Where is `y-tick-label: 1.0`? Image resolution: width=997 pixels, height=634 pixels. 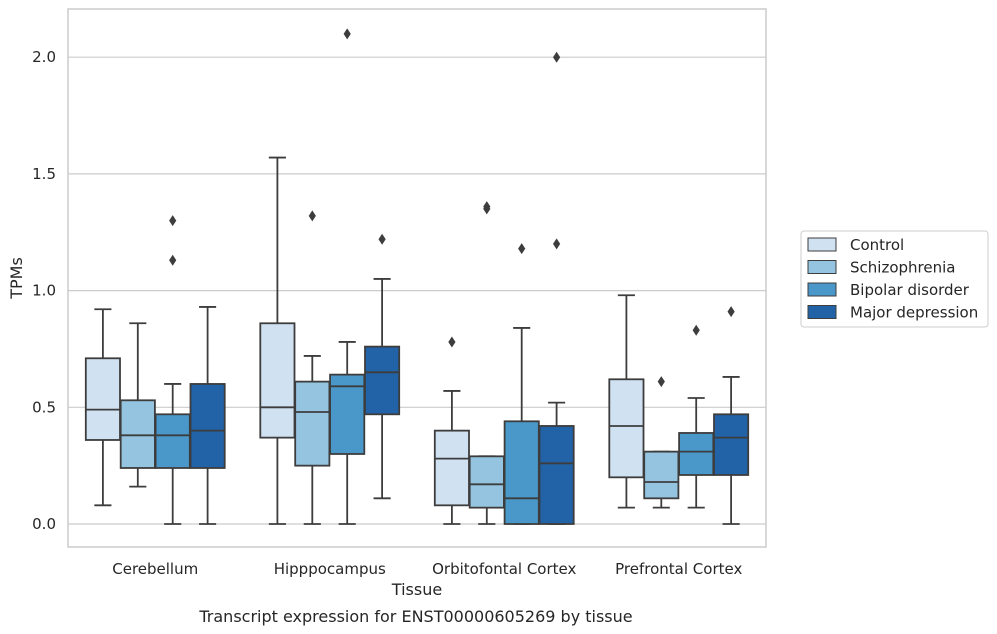
y-tick-label: 1.0 is located at coordinates (44, 291).